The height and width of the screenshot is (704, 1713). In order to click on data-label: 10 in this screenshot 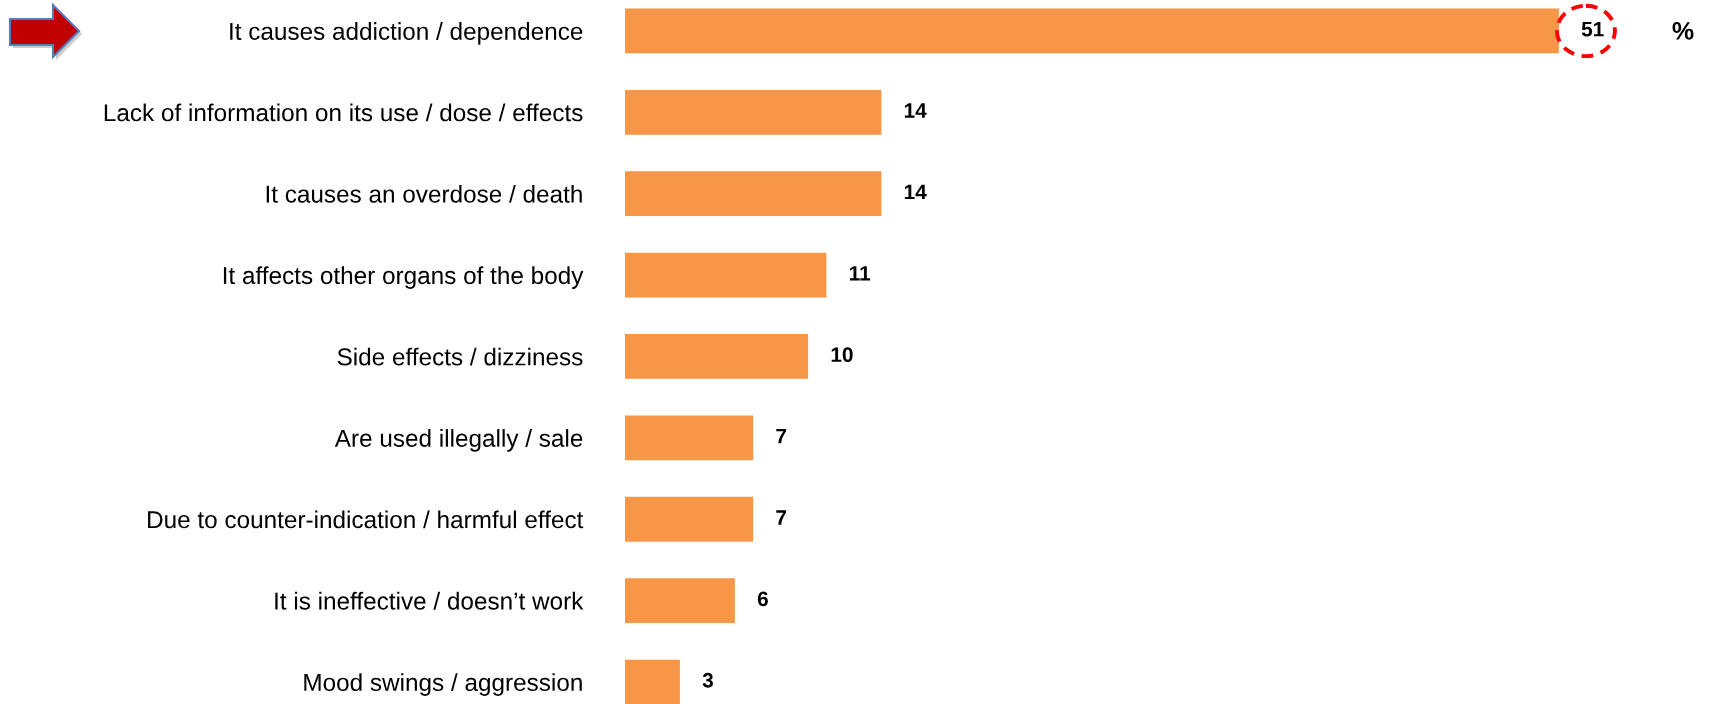, I will do `click(842, 355)`.